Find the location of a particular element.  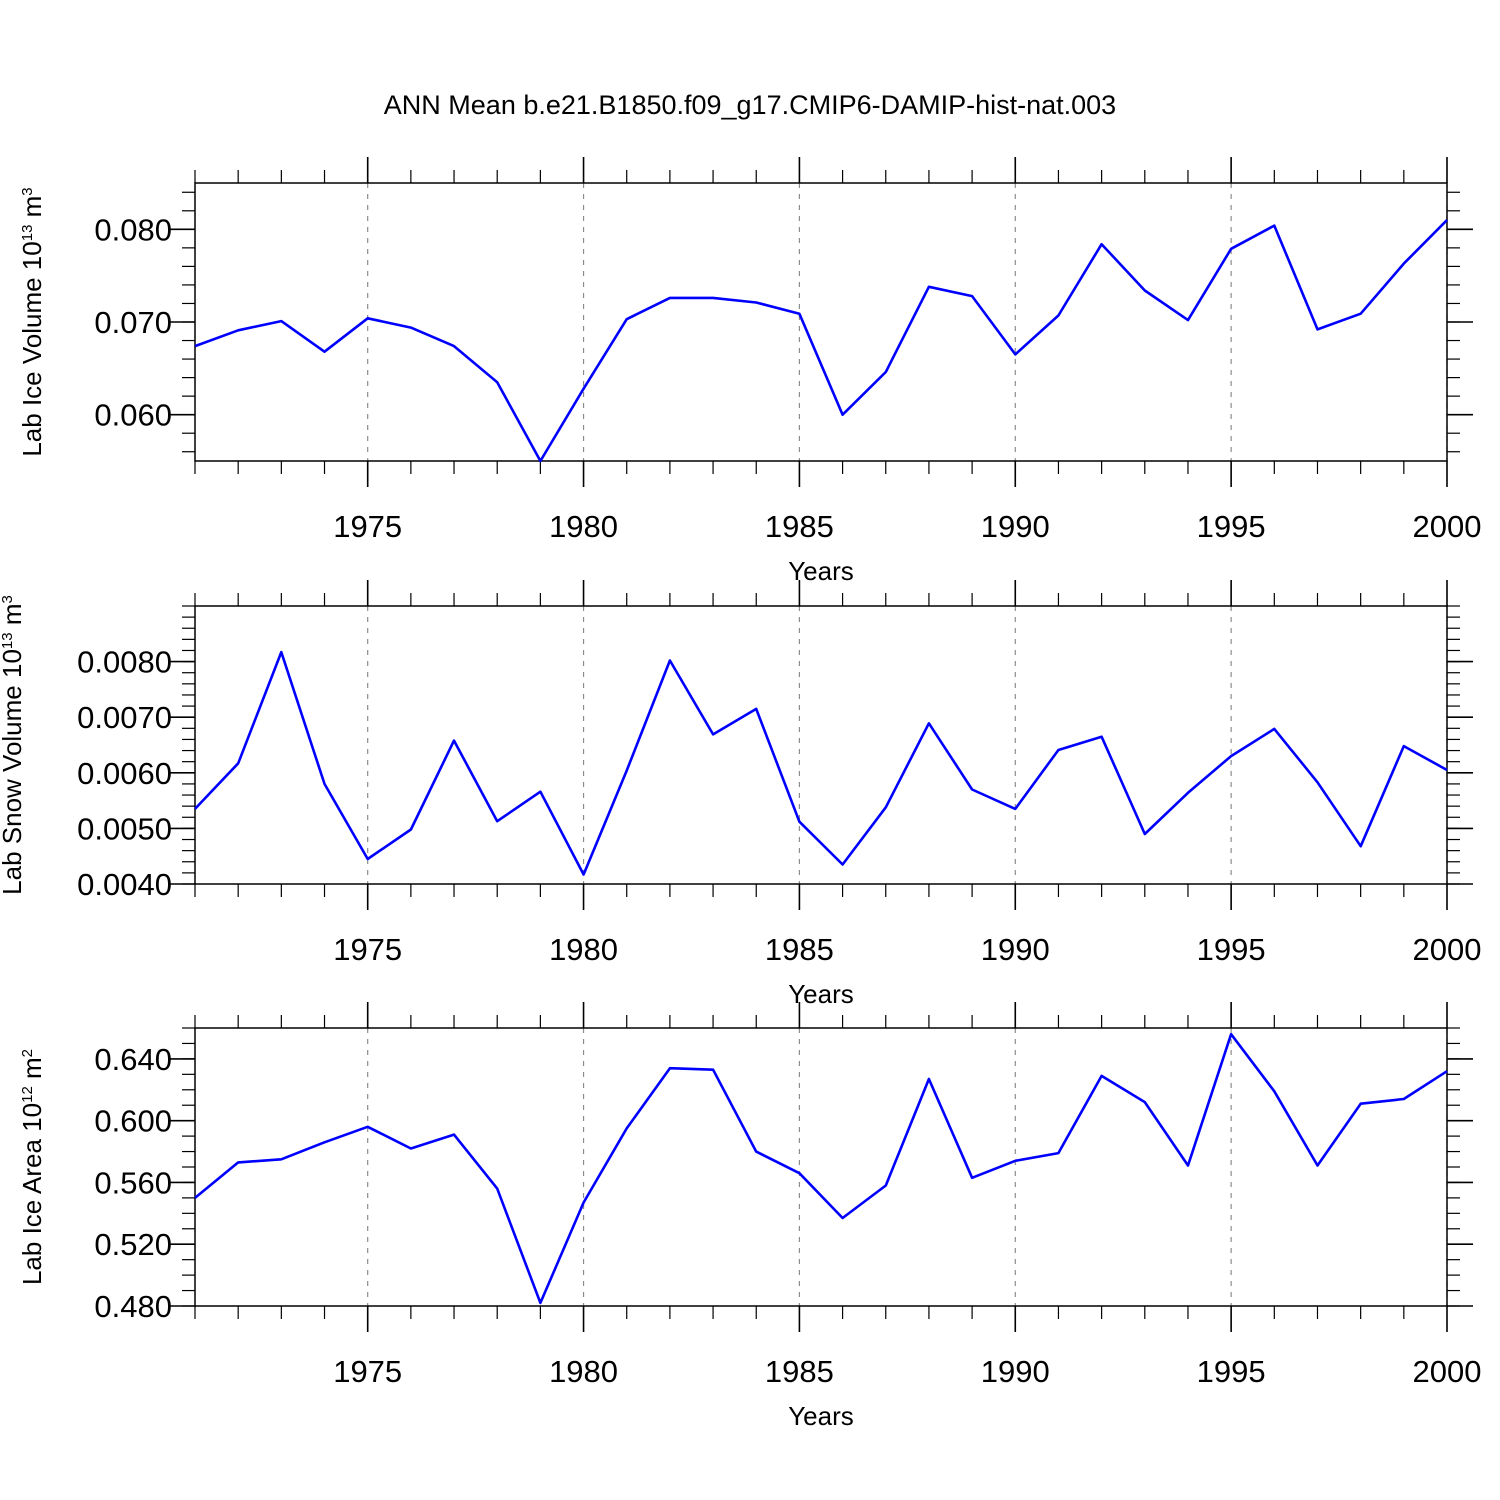

y-axis-label-text: Lab Ice Volume 10 is located at coordinates (32, 348).